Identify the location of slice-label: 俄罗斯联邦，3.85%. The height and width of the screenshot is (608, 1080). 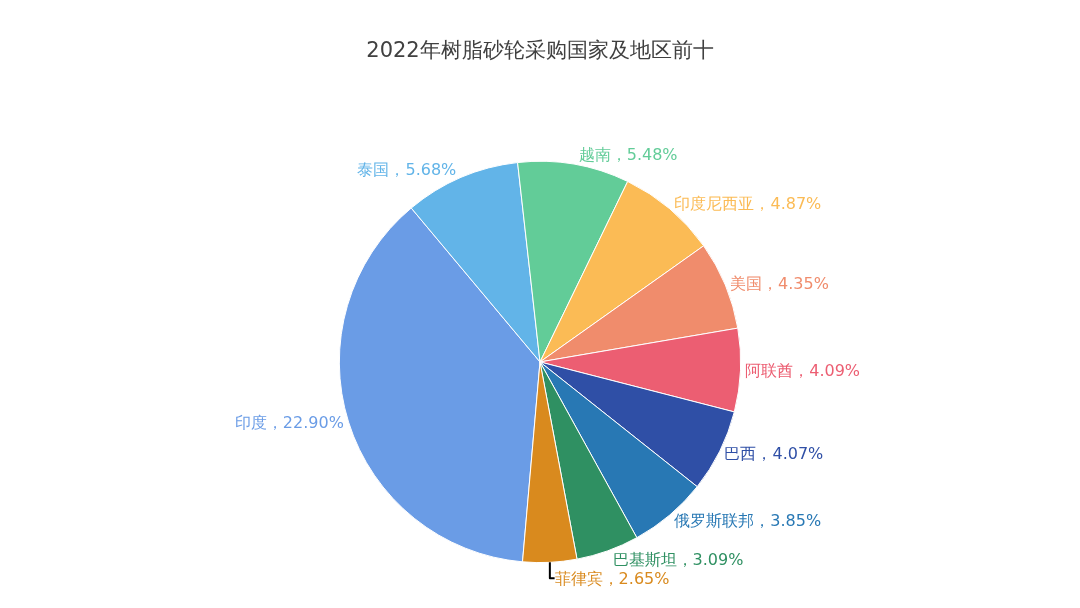
(748, 521).